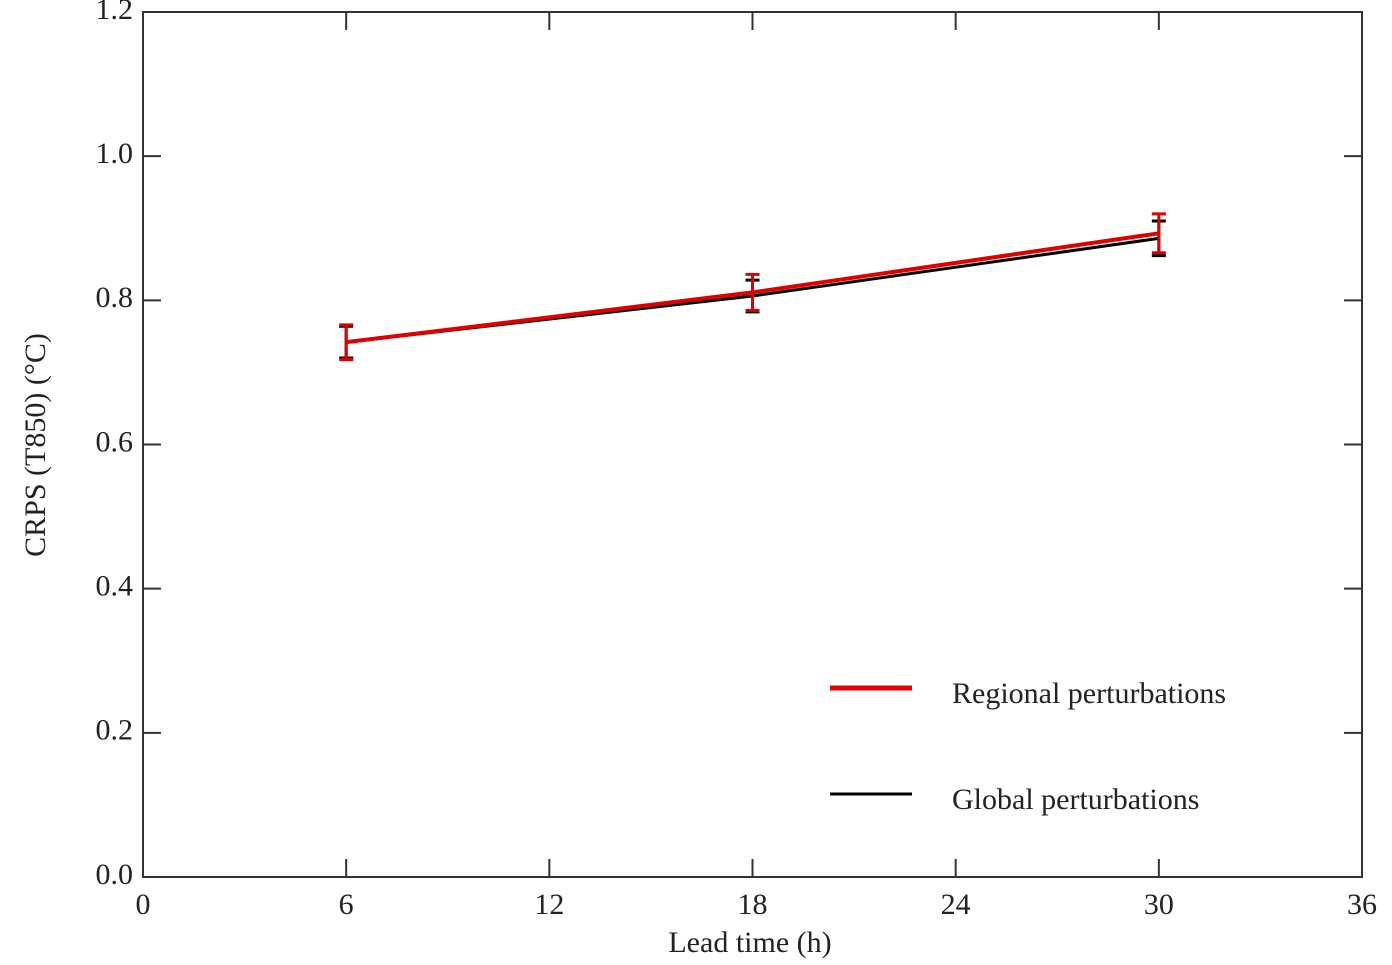 The image size is (1392, 965). What do you see at coordinates (1089, 693) in the screenshot?
I see `legend-label: Regional perturbations` at bounding box center [1089, 693].